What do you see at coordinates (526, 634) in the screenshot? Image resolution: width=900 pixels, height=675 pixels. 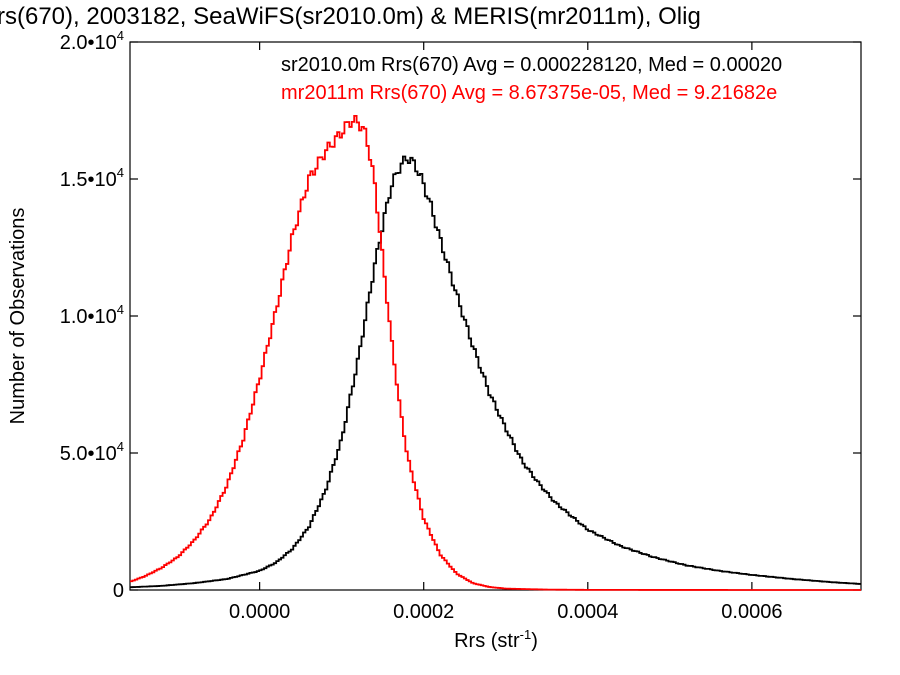 I see `x-axis-label-sup: -1` at bounding box center [526, 634].